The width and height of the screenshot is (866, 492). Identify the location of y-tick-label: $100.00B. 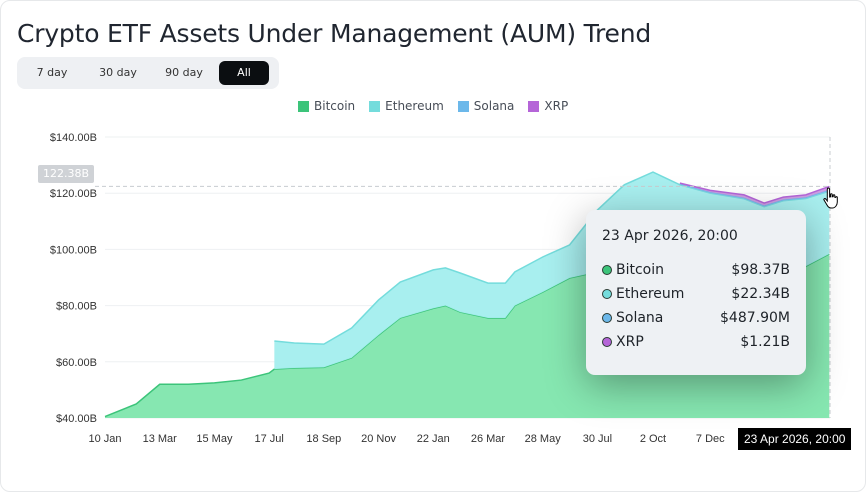
(73, 250).